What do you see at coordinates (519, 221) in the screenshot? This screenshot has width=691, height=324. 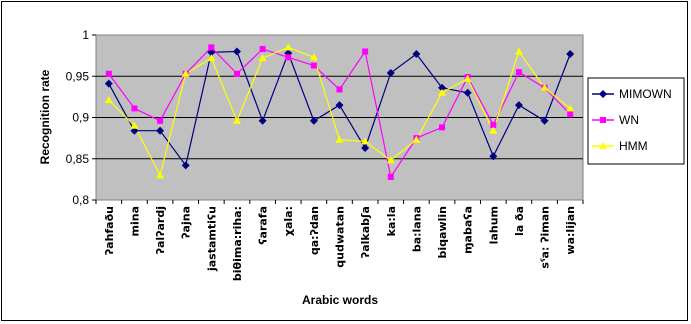 I see `x-tick-label: la ða` at bounding box center [519, 221].